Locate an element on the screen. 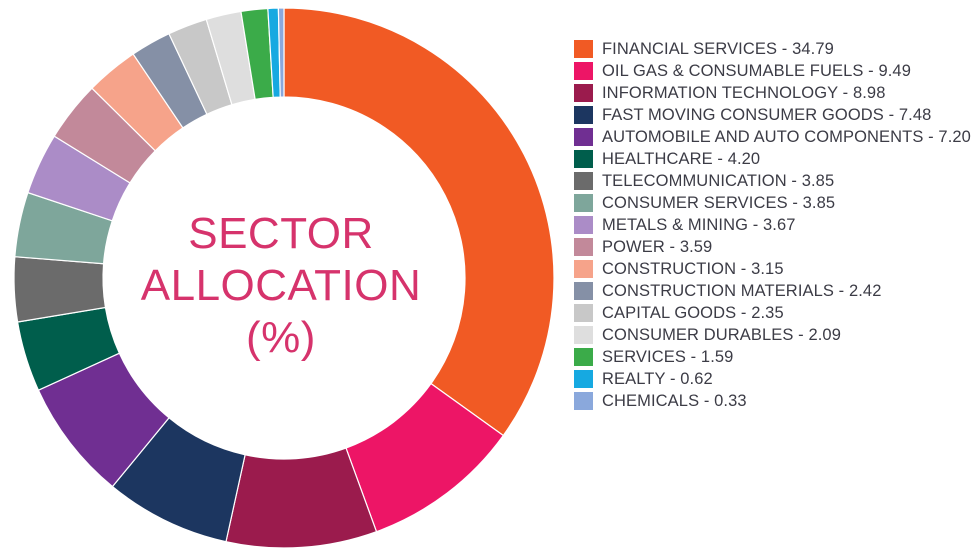 Image resolution: width=980 pixels, height=560 pixels. legend-value: 0.33 is located at coordinates (730, 401).